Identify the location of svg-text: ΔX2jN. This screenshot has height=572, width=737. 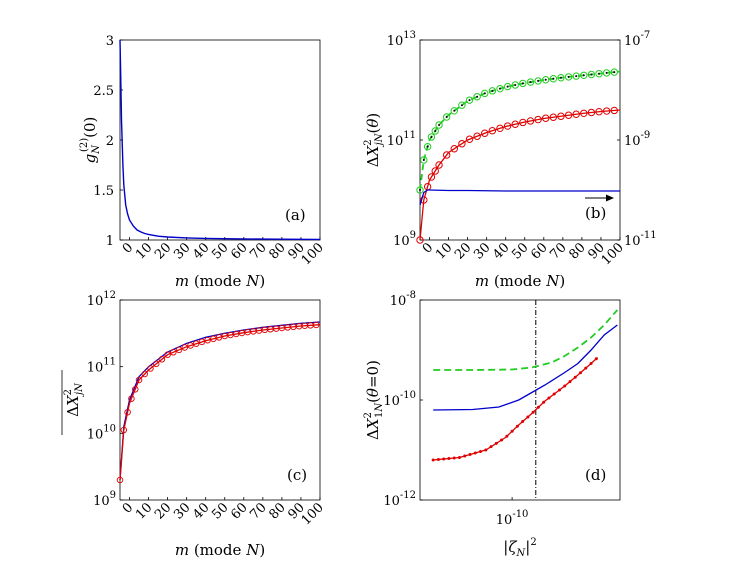
(74, 399).